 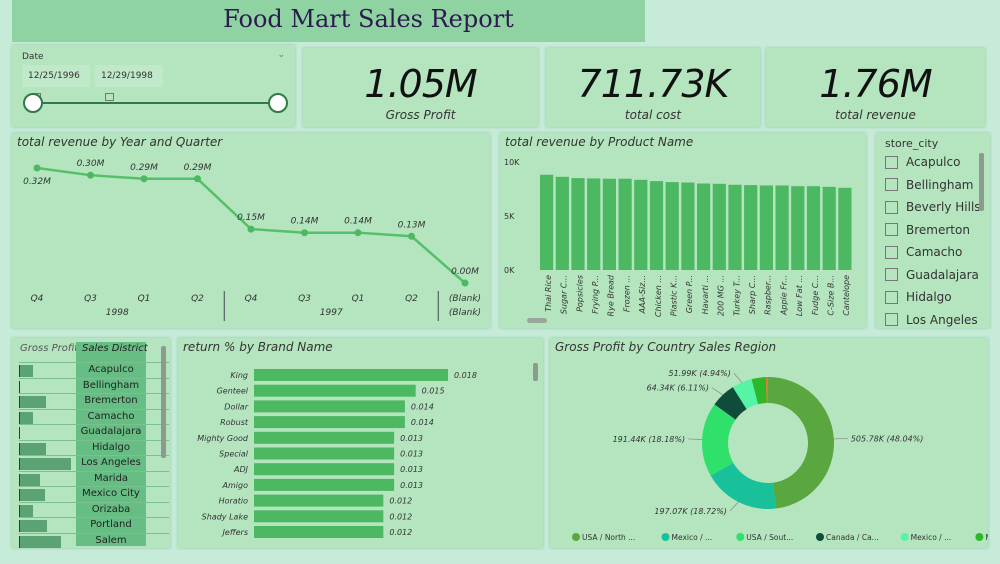 What do you see at coordinates (422, 406) in the screenshot?
I see `data-label: 0.014` at bounding box center [422, 406].